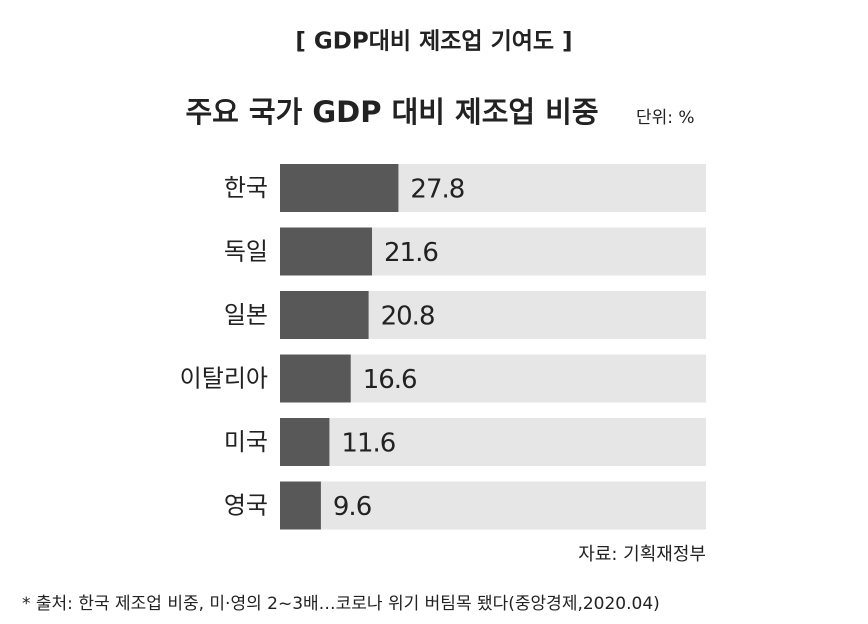  I want to click on header: [ GDP대비 제조업 기여도 ], so click(433, 42).